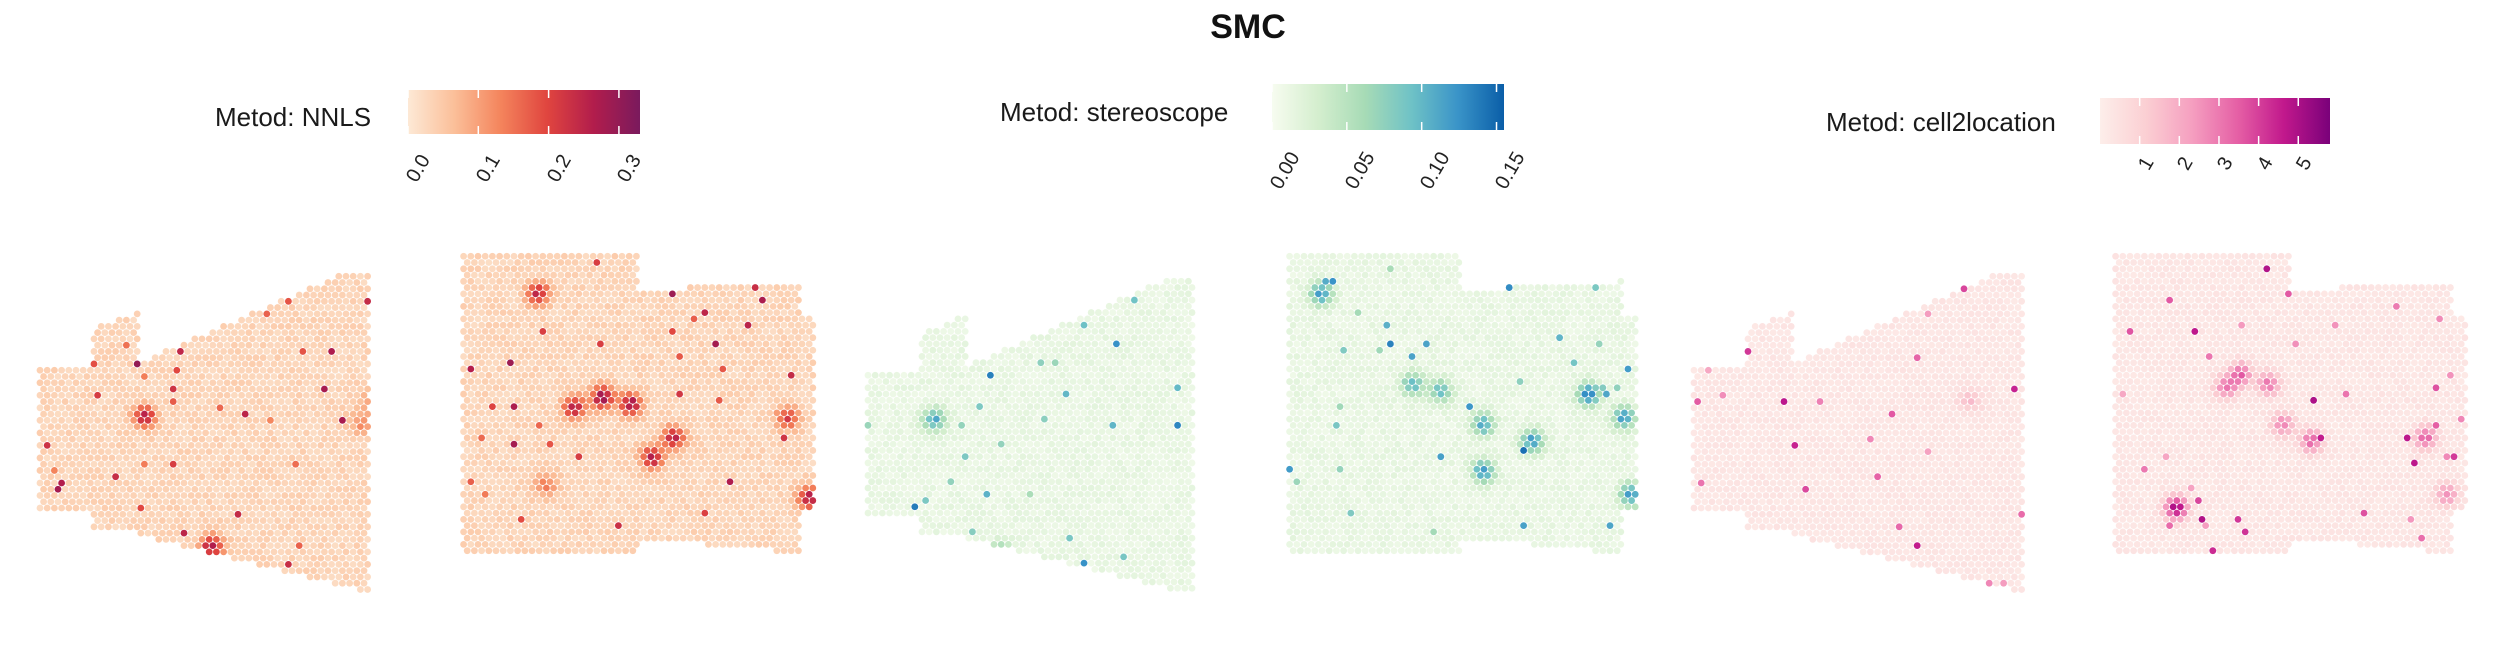  What do you see at coordinates (524, 112) in the screenshot?
I see `colorbar-gradient` at bounding box center [524, 112].